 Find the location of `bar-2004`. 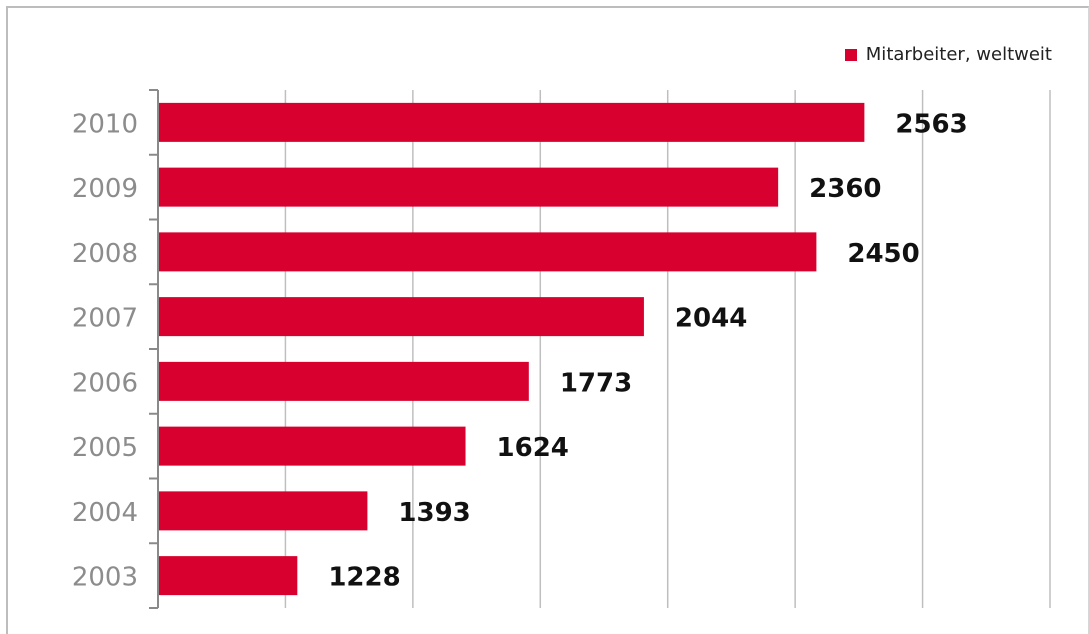

bar-2004 is located at coordinates (263, 511).